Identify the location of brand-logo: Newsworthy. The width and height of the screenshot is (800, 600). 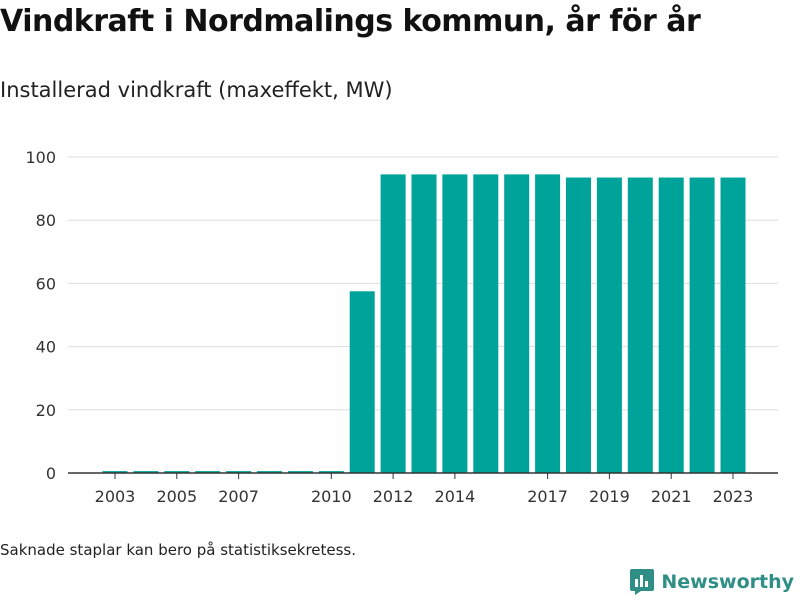
(711, 582).